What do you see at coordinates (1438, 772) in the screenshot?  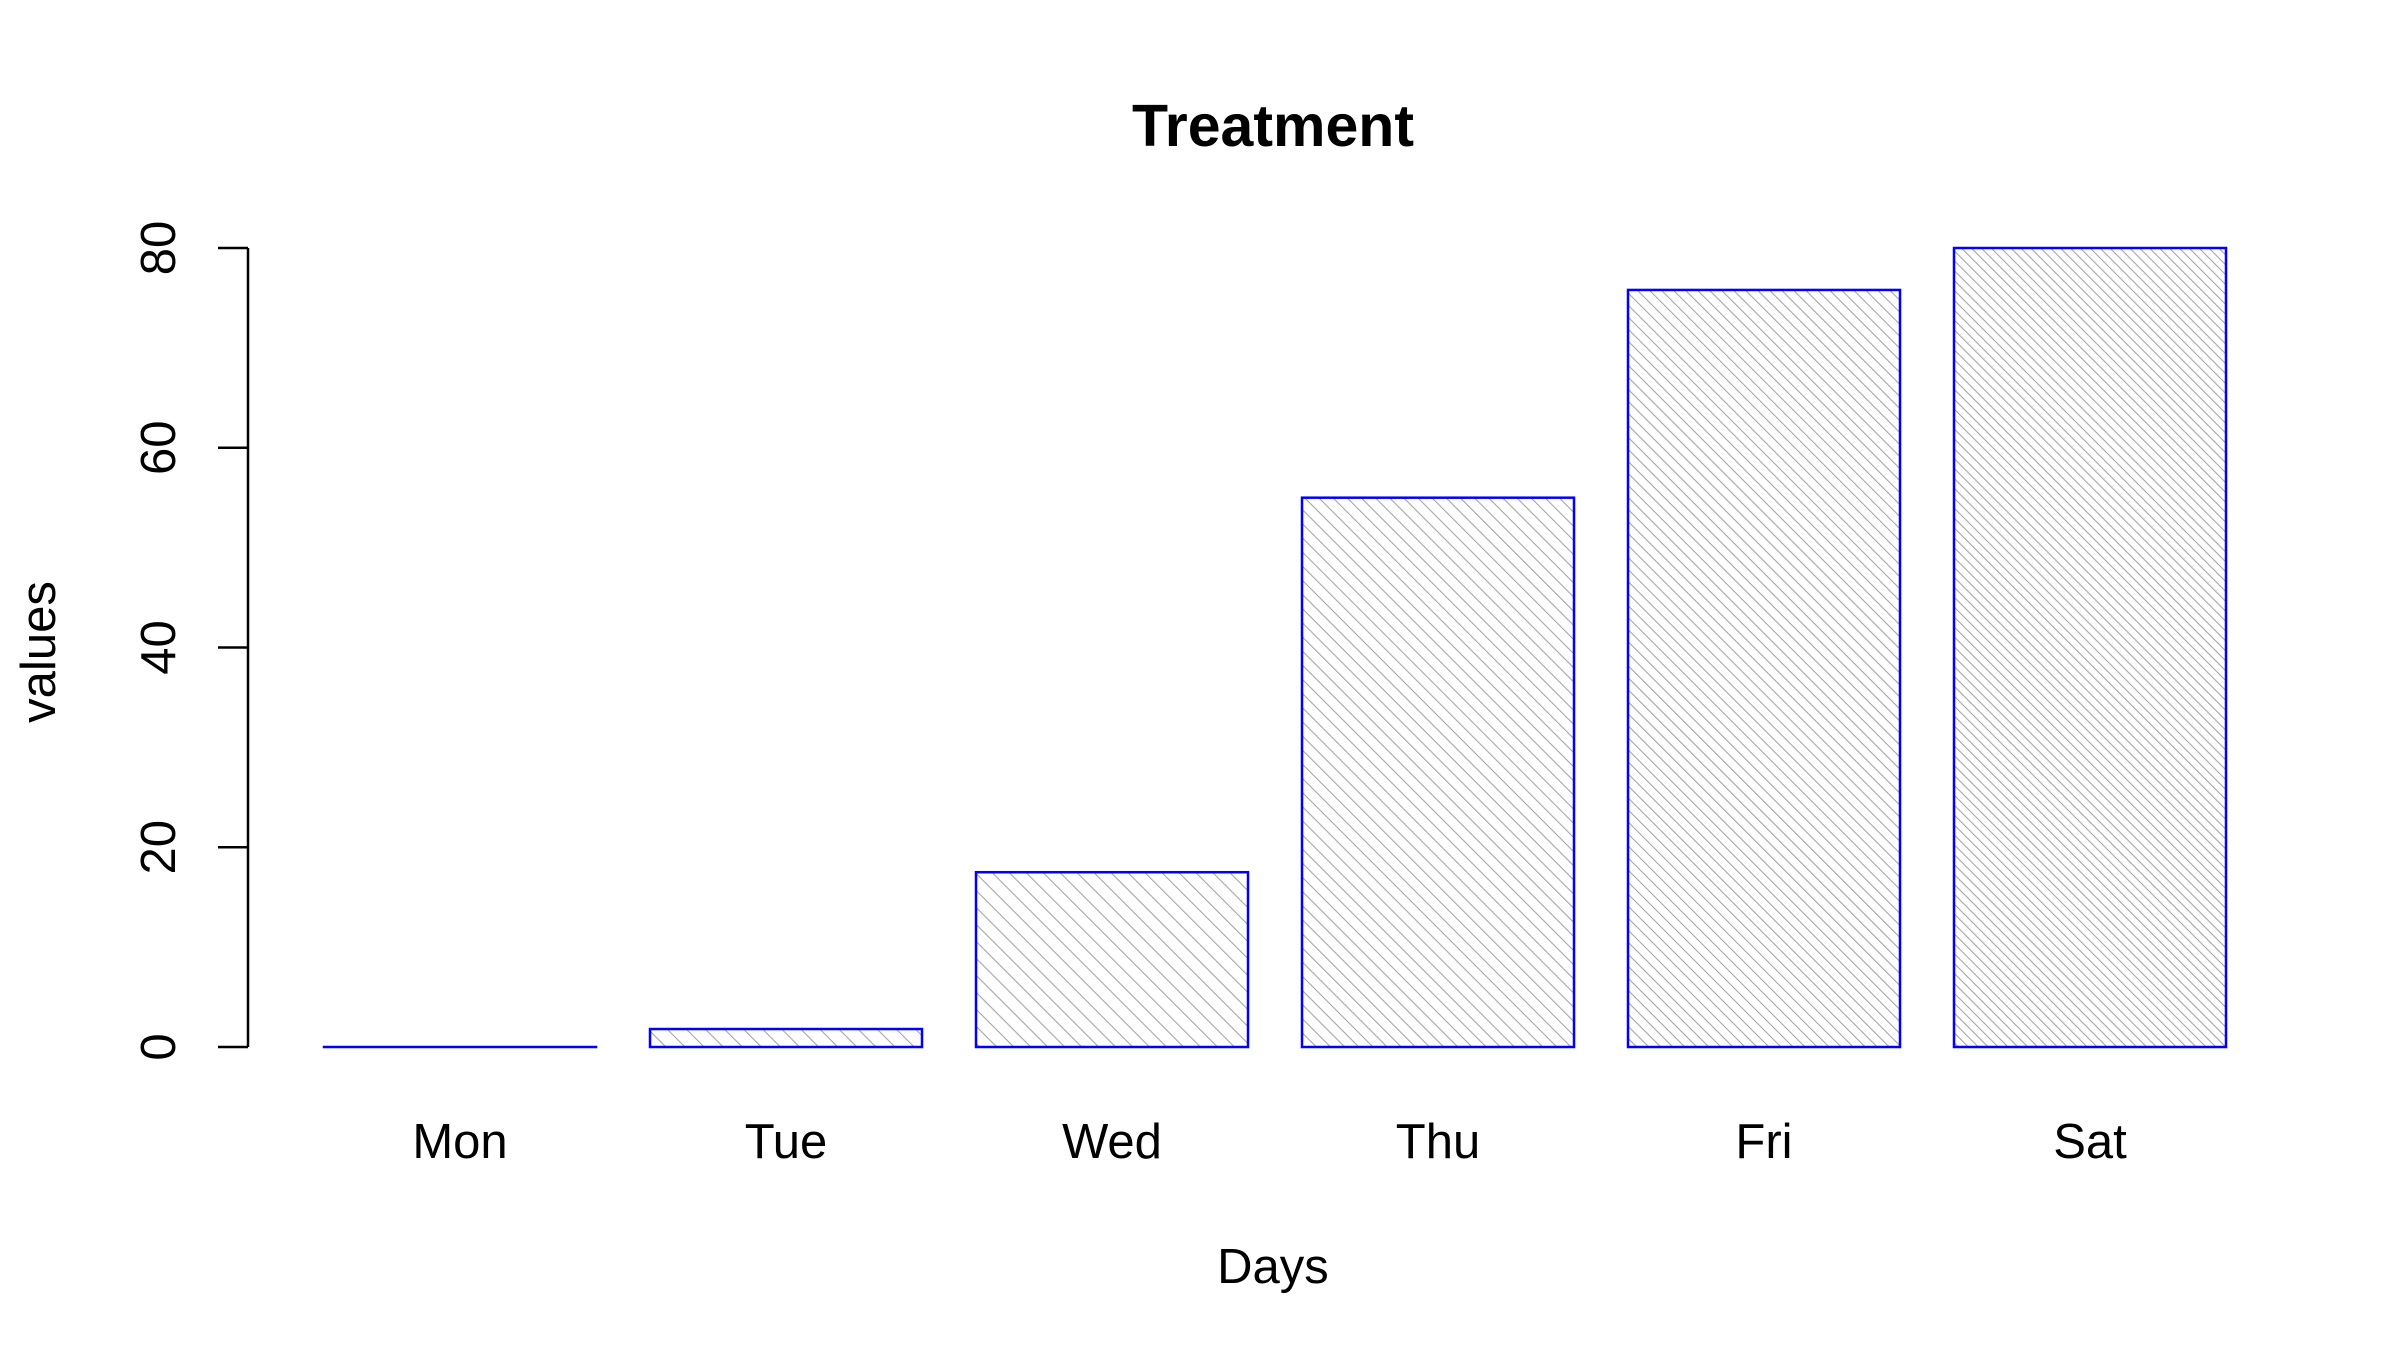 I see `bar-thu` at bounding box center [1438, 772].